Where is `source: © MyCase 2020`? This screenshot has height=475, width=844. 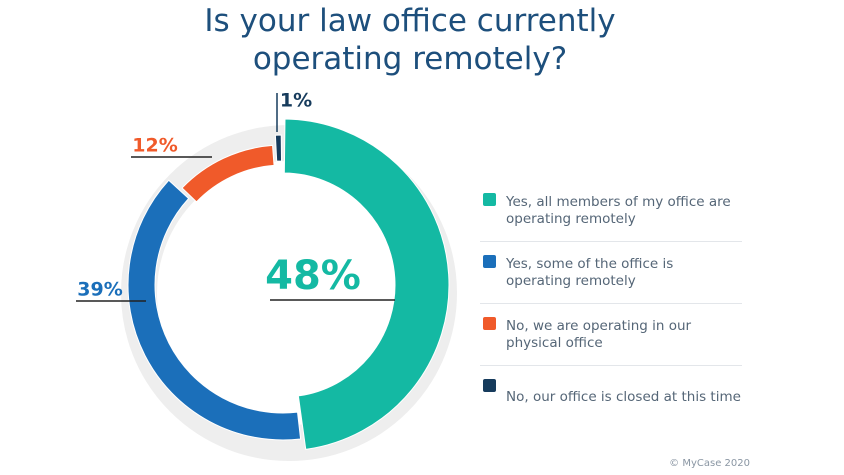 source: © MyCase 2020 is located at coordinates (709, 463).